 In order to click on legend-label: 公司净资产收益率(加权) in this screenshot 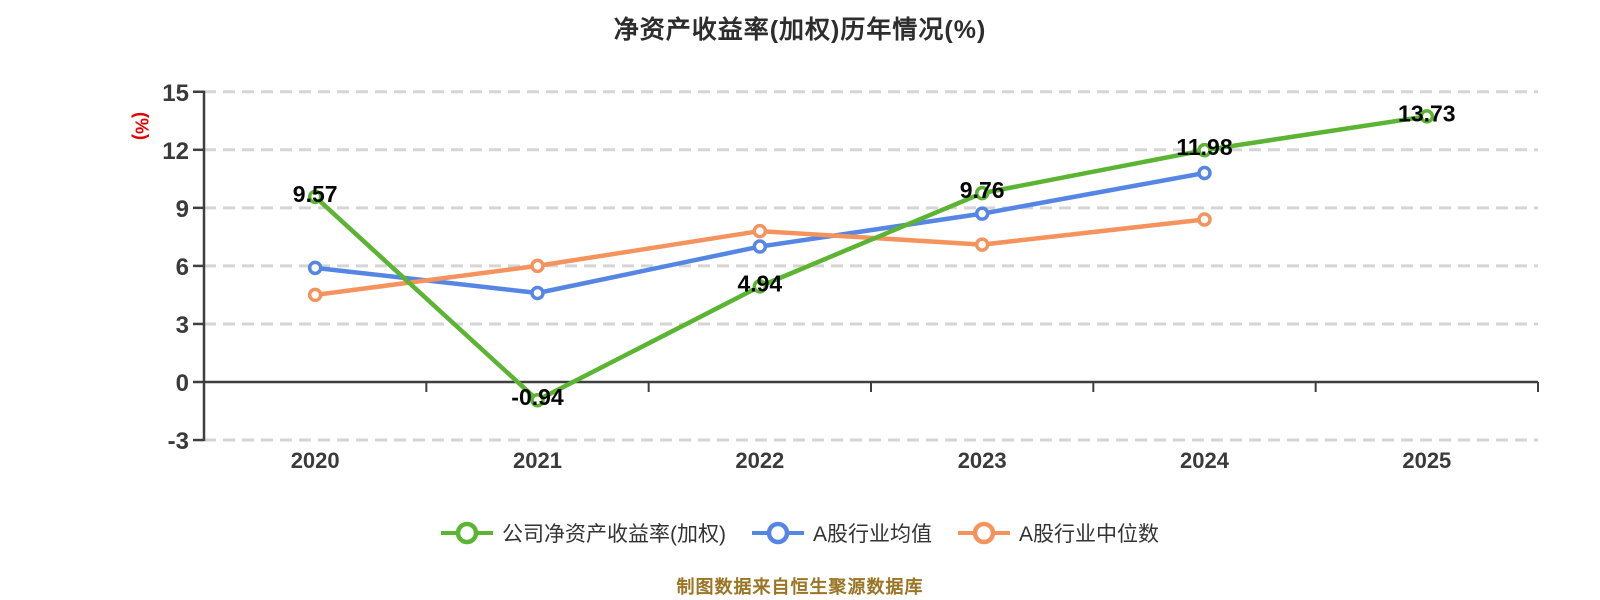, I will do `click(613, 534)`.